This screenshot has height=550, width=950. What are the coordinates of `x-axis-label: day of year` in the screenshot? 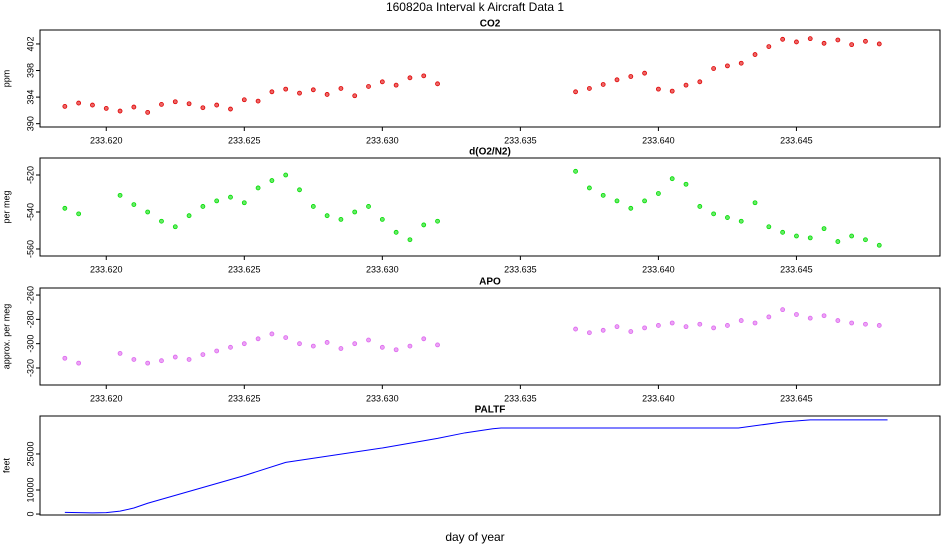 It's located at (474, 537).